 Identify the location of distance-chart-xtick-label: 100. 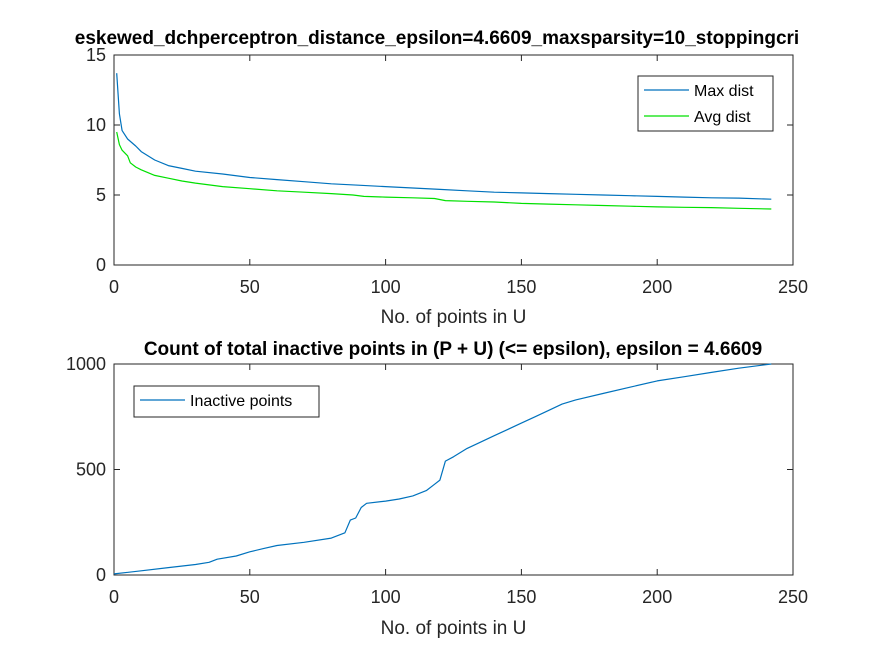
(386, 287).